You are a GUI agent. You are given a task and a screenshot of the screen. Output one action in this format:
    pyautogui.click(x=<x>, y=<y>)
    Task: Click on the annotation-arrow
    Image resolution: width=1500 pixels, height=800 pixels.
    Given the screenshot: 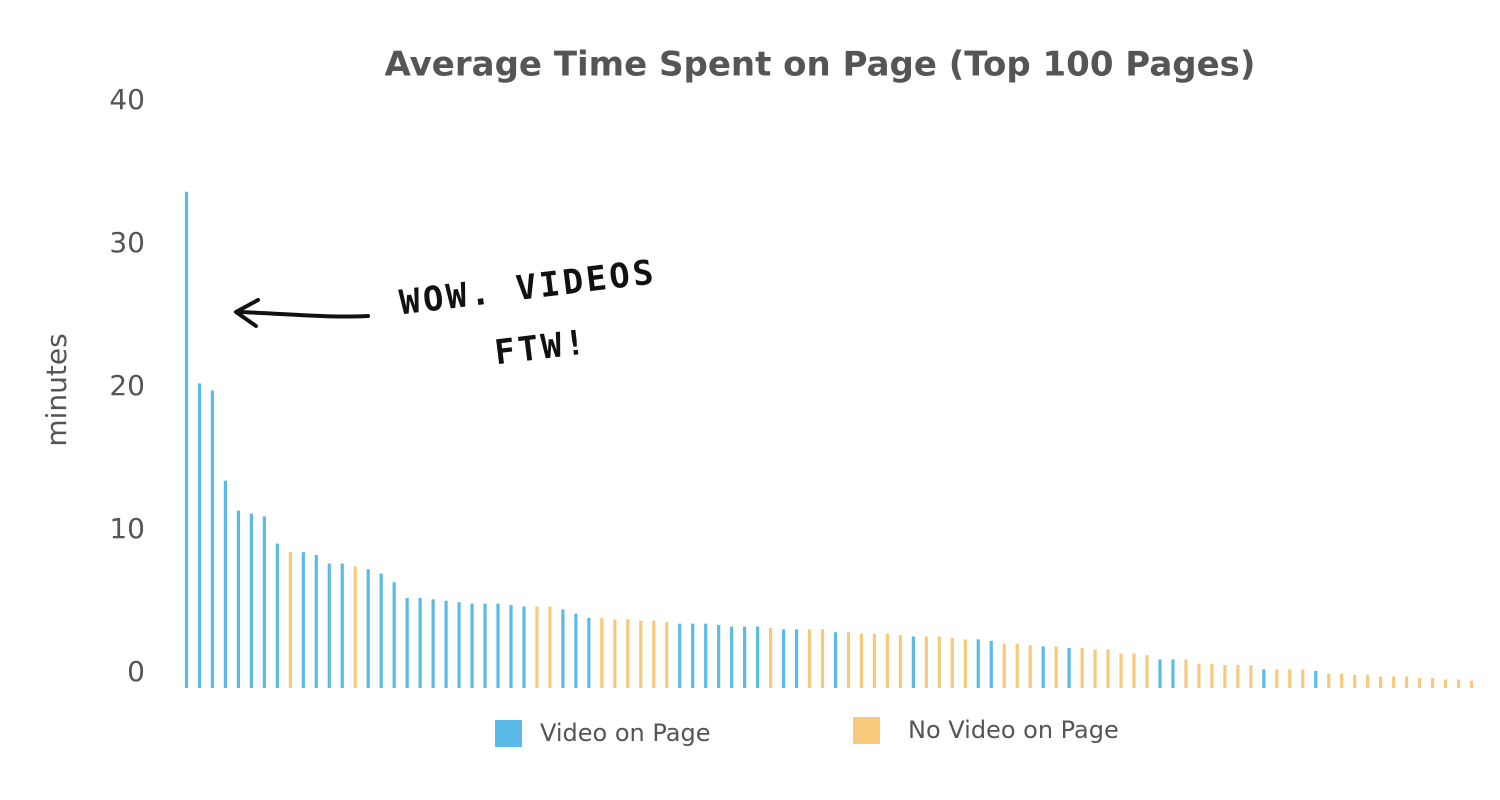 What is the action you would take?
    pyautogui.click(x=302, y=313)
    